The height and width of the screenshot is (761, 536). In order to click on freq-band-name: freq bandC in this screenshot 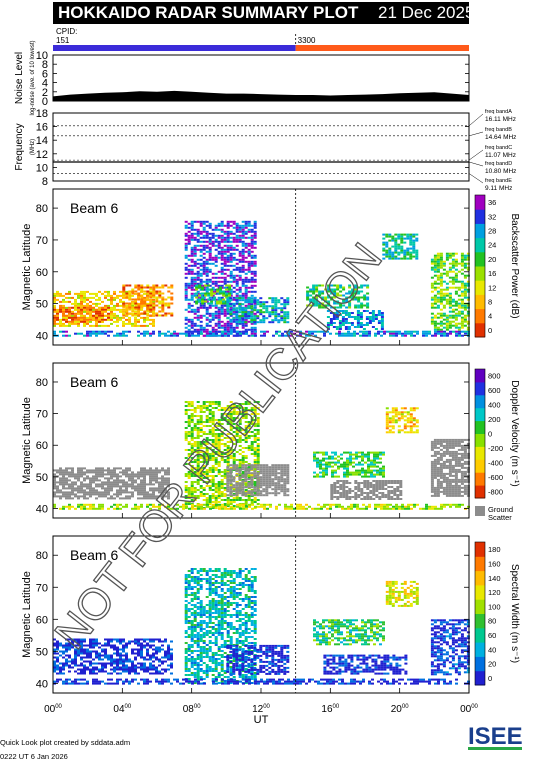, I will do `click(498, 148)`.